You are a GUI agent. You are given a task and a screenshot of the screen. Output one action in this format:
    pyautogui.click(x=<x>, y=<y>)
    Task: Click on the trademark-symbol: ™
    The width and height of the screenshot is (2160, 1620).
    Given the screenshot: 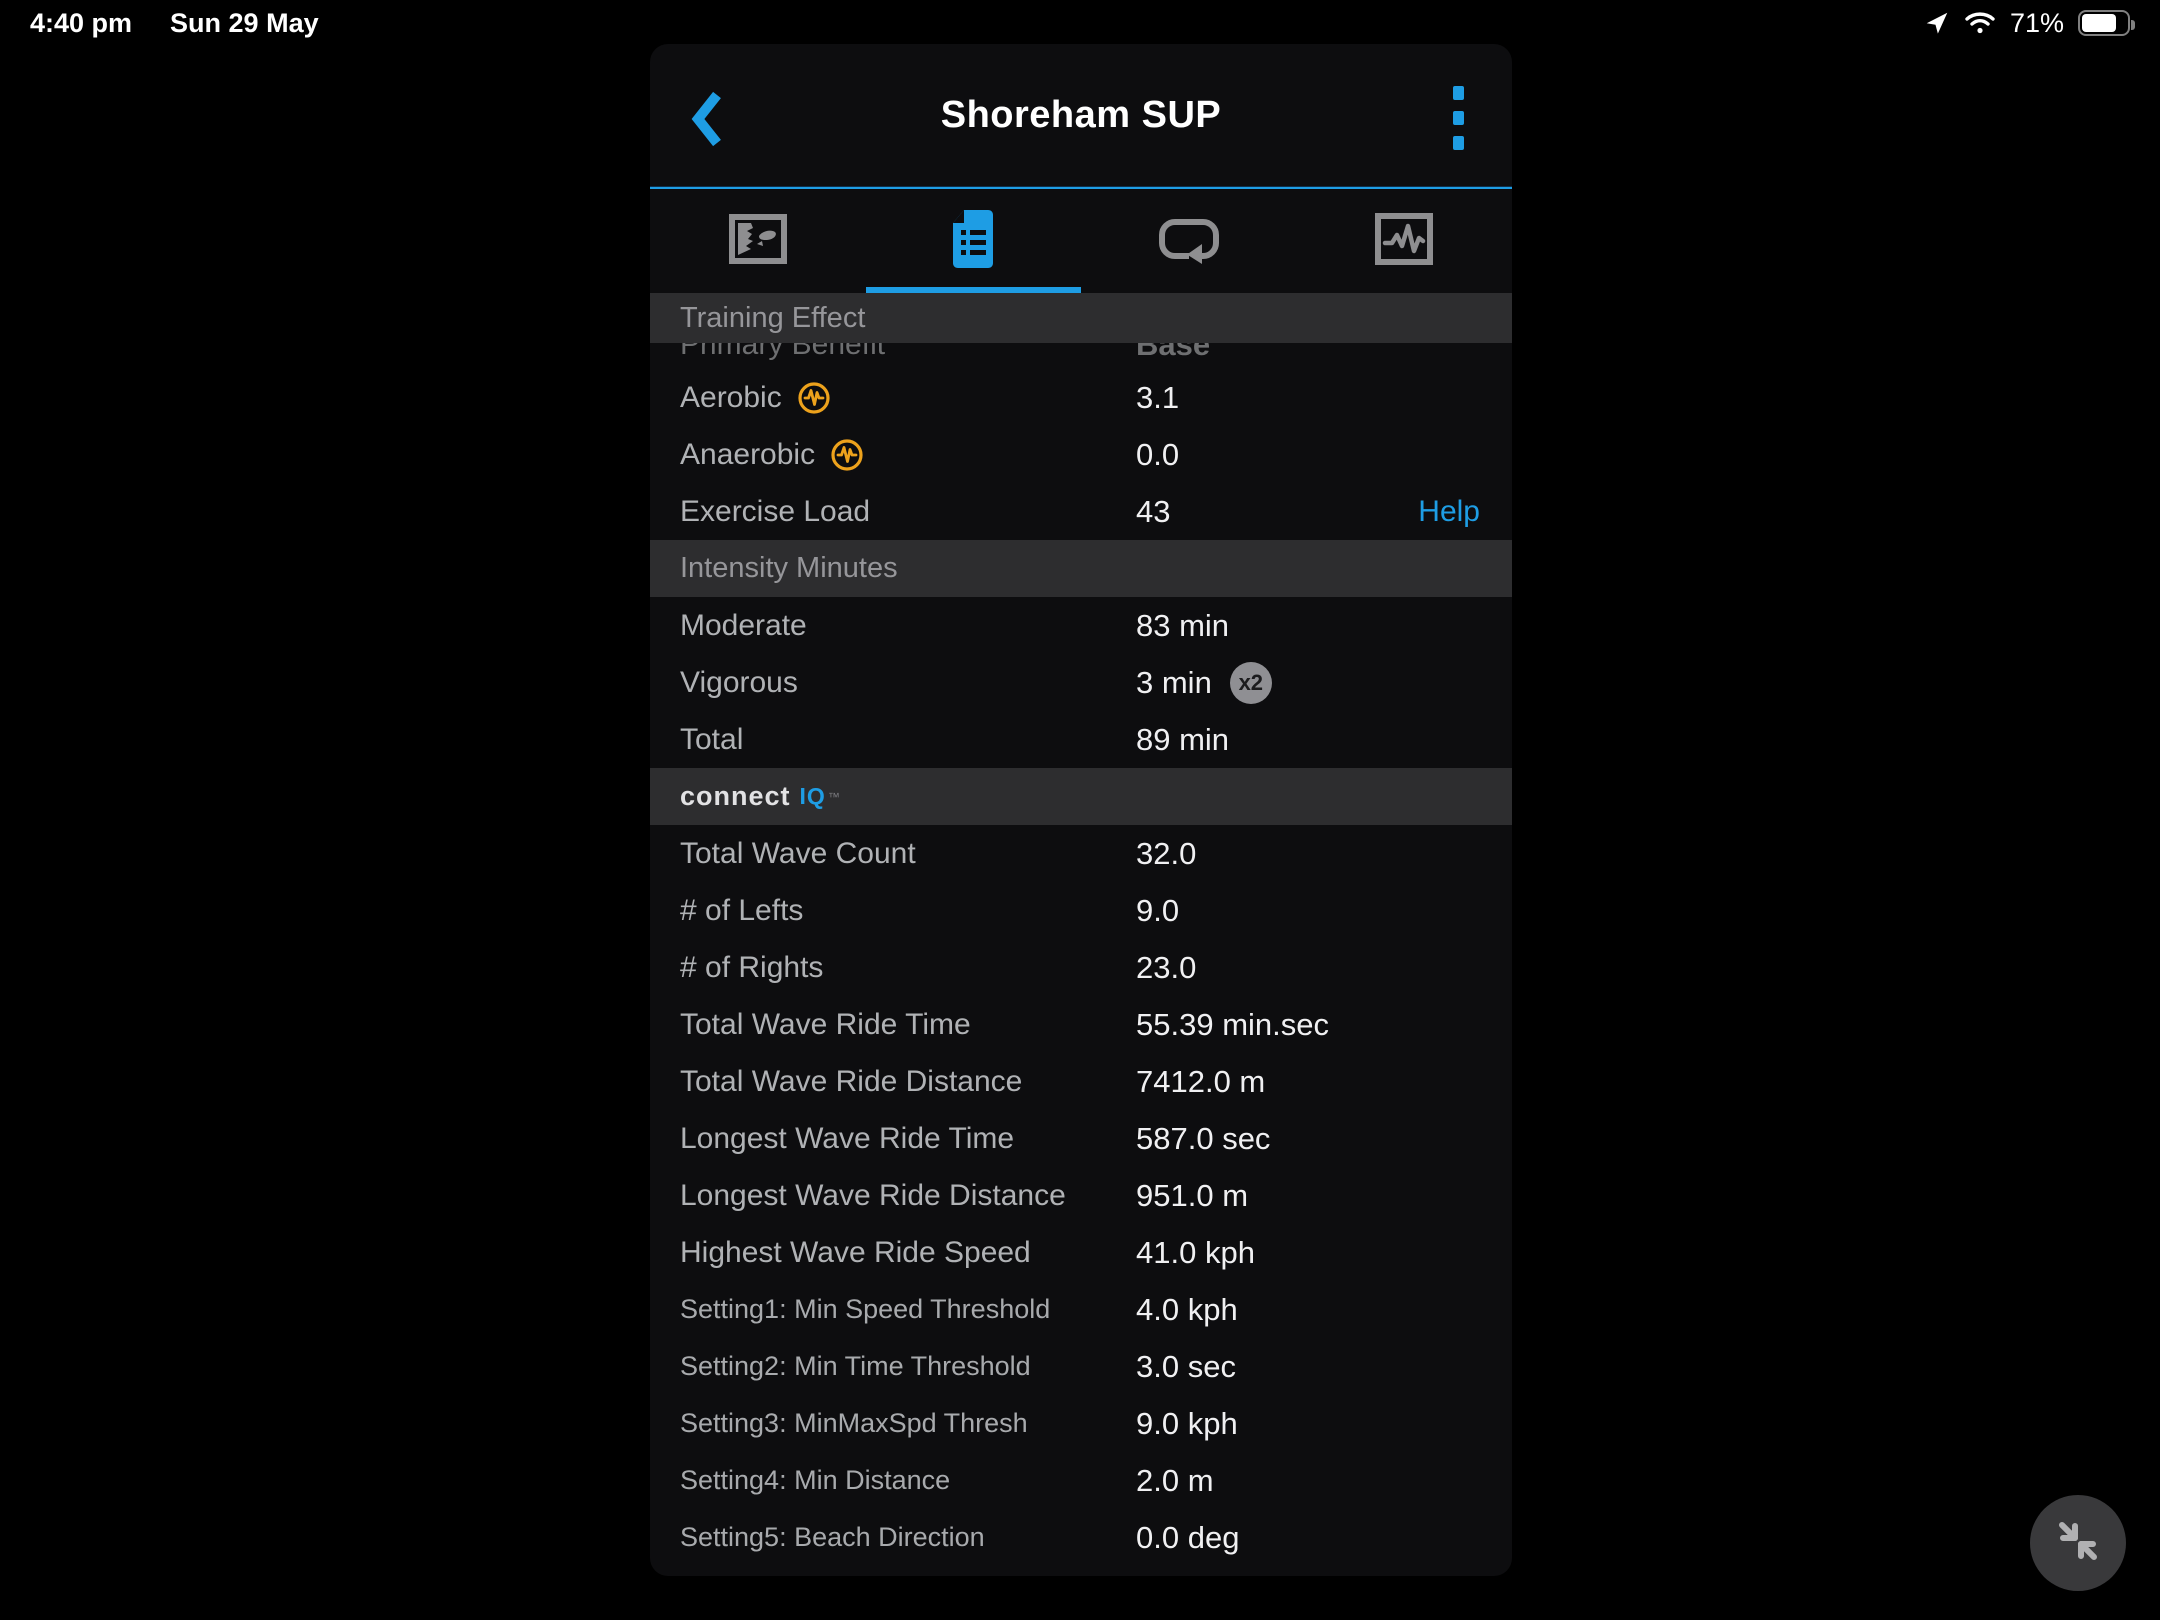 What is the action you would take?
    pyautogui.click(x=833, y=796)
    